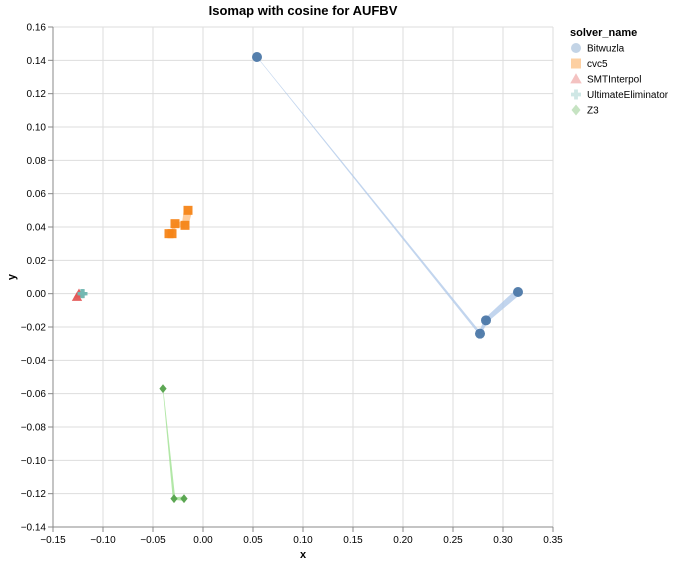  What do you see at coordinates (37, 194) in the screenshot?
I see `y-tick-label: 0.06` at bounding box center [37, 194].